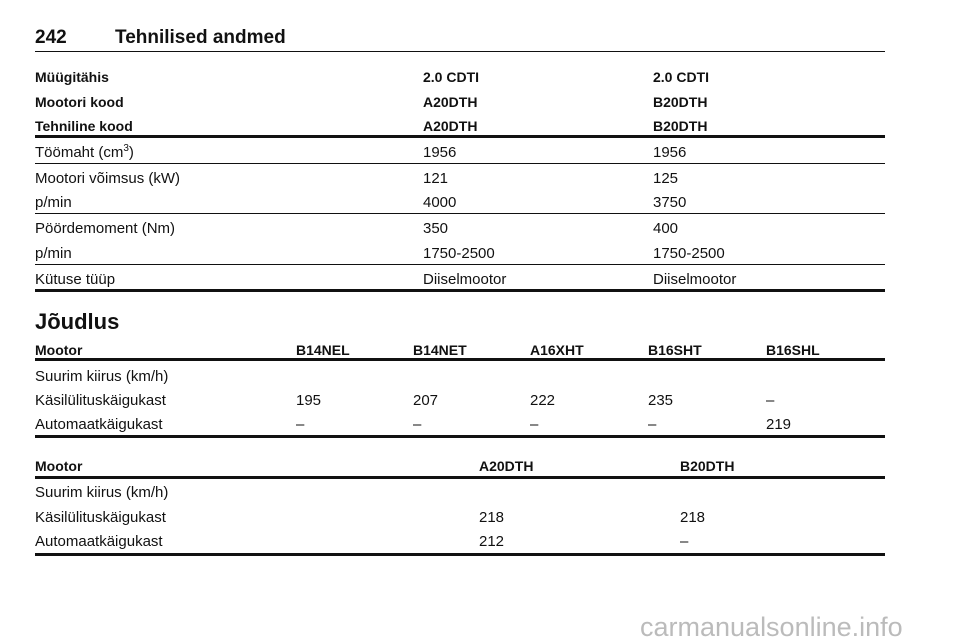  I want to click on cell: 3750, so click(670, 202).